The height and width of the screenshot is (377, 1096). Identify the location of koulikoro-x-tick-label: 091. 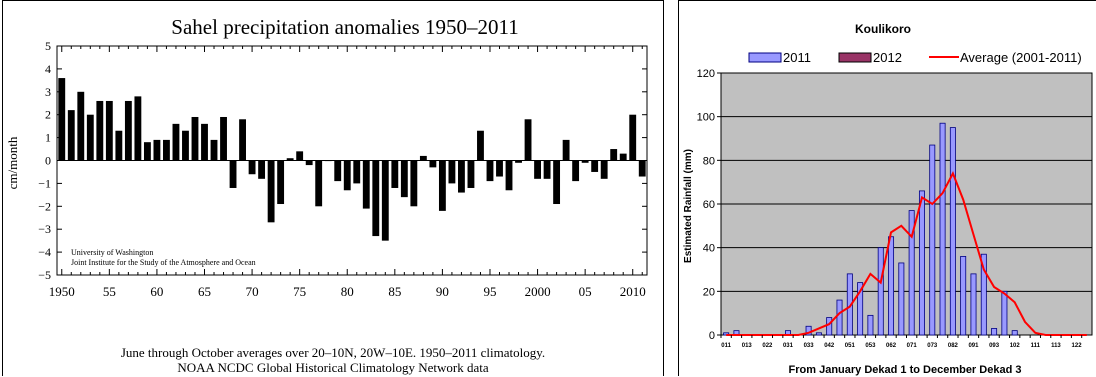
(973, 346).